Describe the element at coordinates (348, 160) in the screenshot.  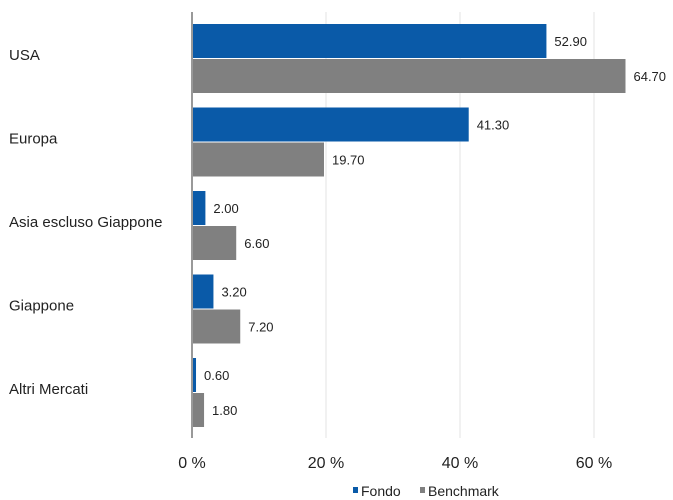
I see `value-label: 19.70` at that location.